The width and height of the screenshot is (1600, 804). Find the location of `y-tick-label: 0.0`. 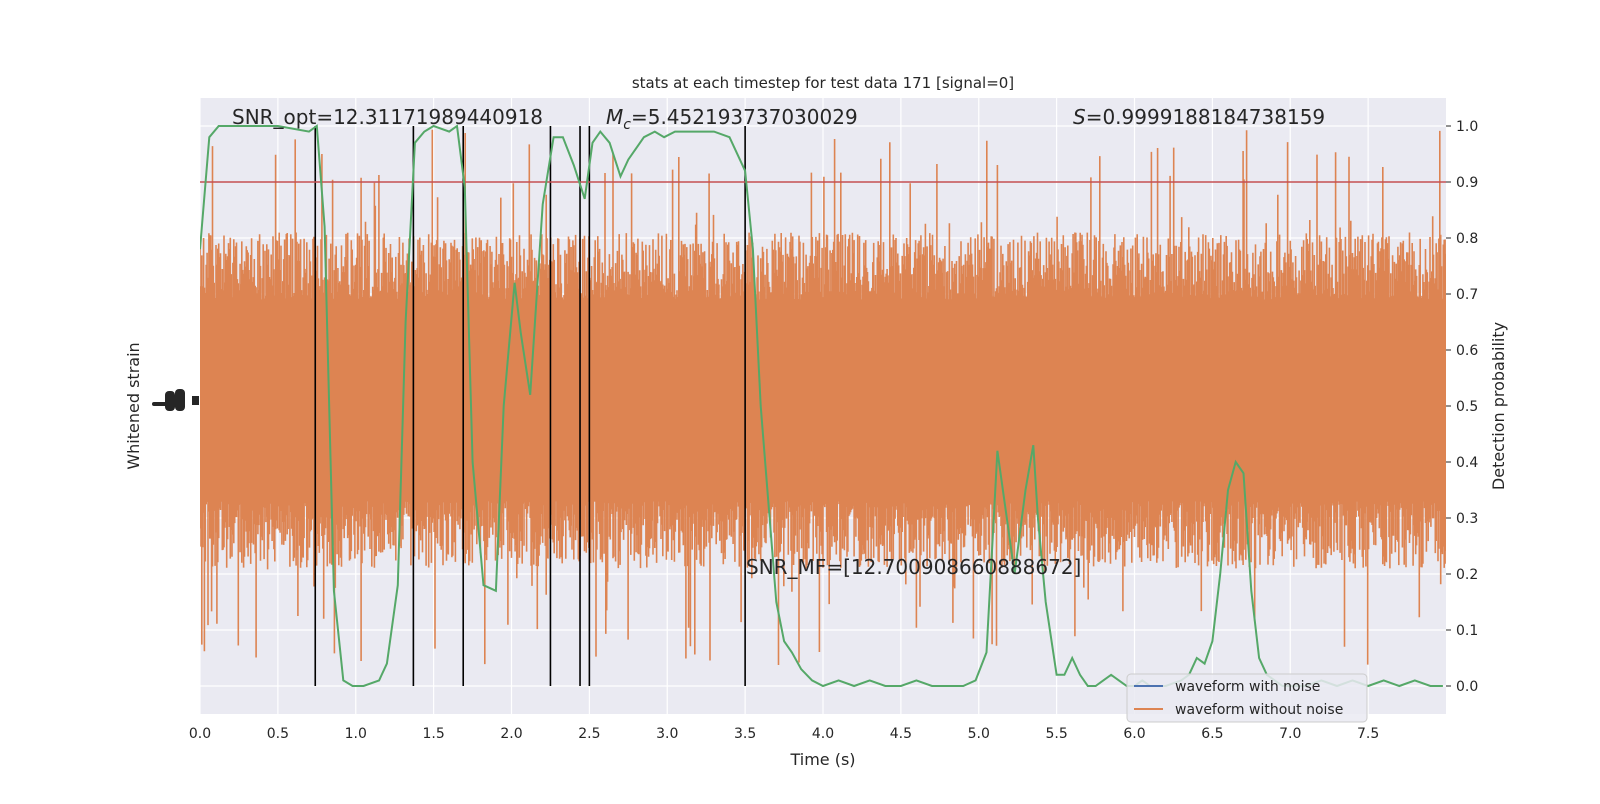

y-tick-label: 0.0 is located at coordinates (1467, 687).